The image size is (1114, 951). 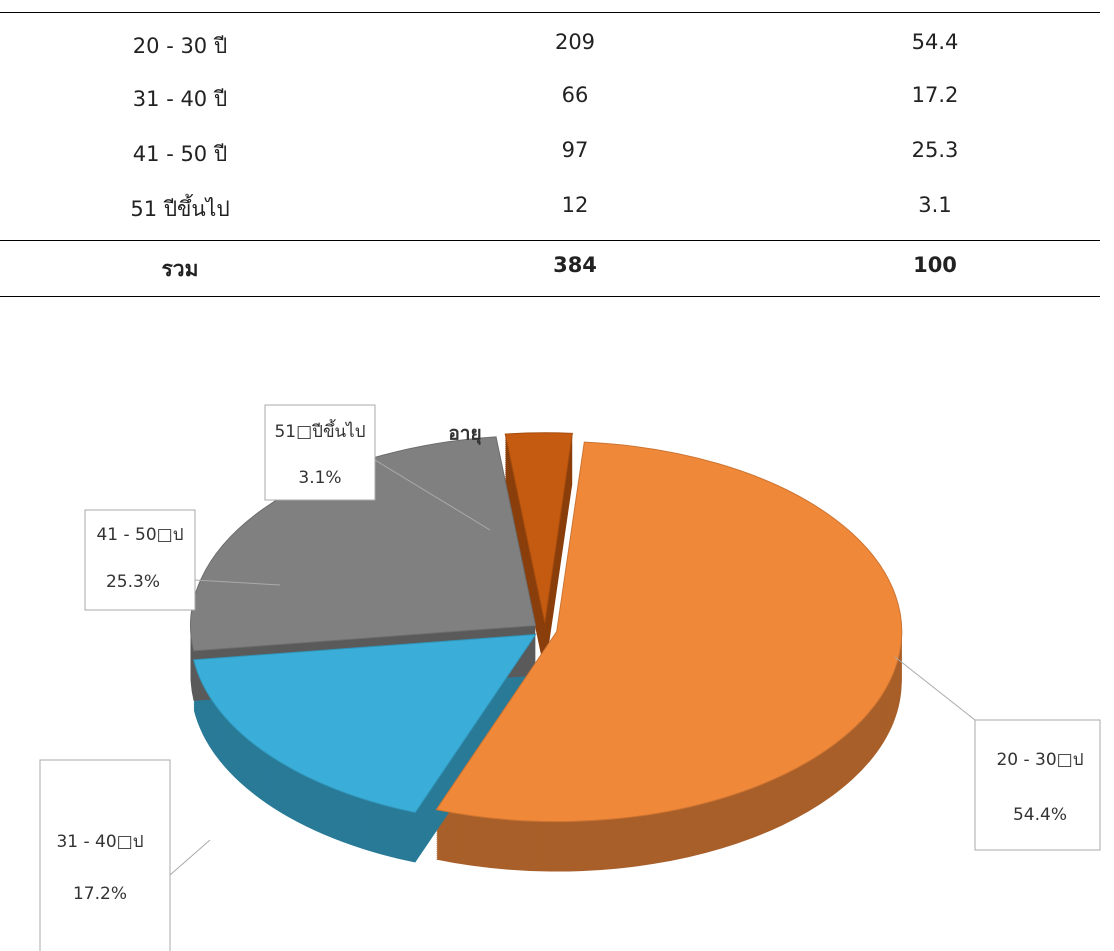 What do you see at coordinates (133, 582) in the screenshot?
I see `value-label: 25.3%` at bounding box center [133, 582].